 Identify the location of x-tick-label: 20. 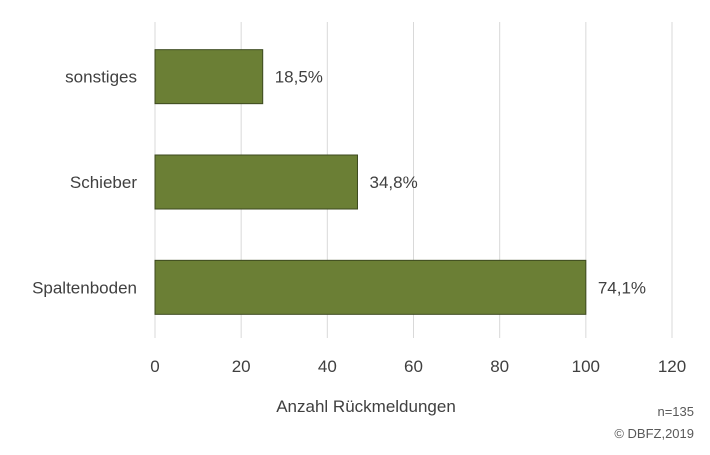
(241, 366).